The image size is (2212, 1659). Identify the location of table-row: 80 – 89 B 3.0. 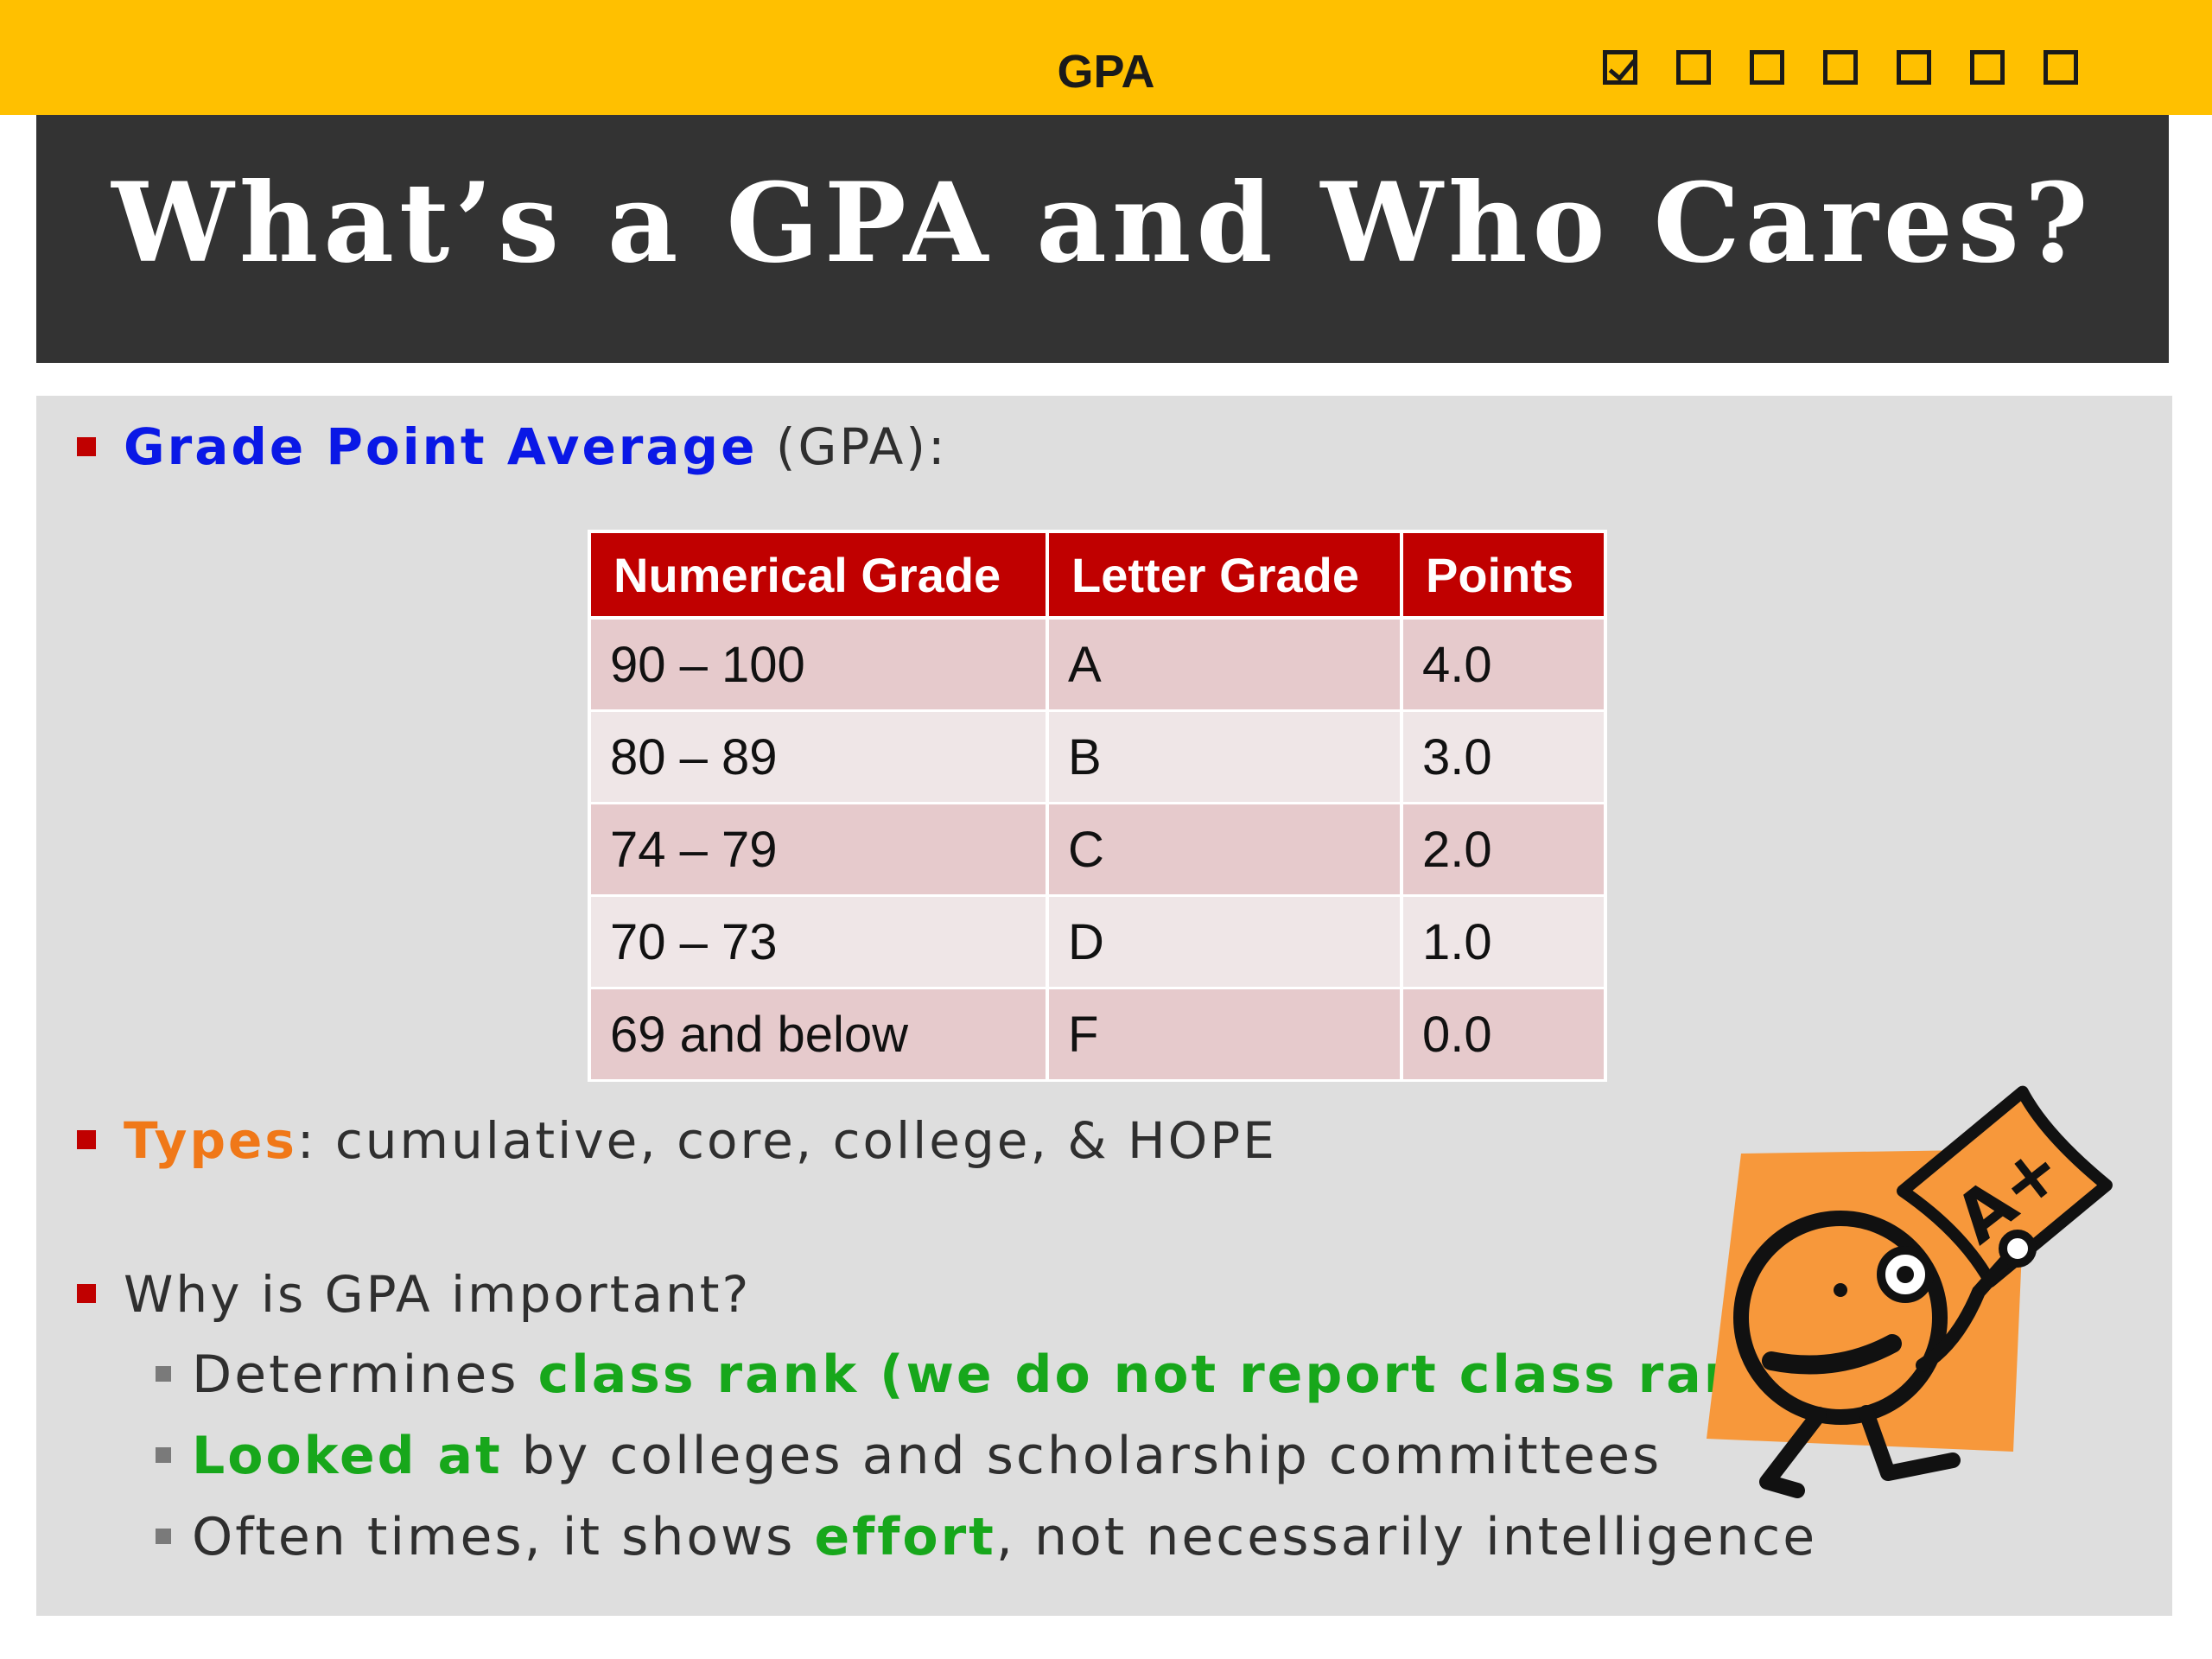
(1097, 757).